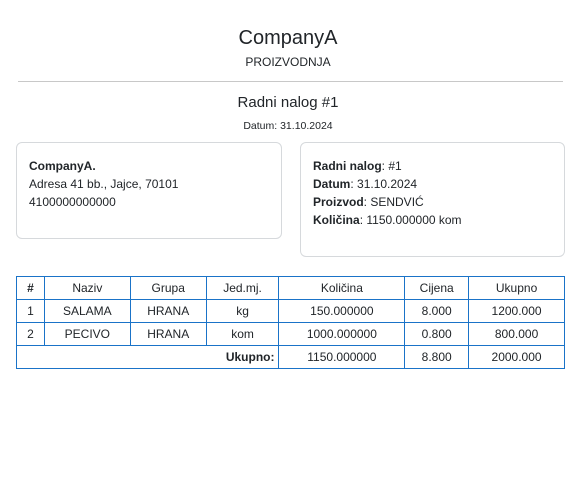 The image size is (576, 504). Describe the element at coordinates (342, 311) in the screenshot. I see `cell-quantity: 150.000000` at that location.